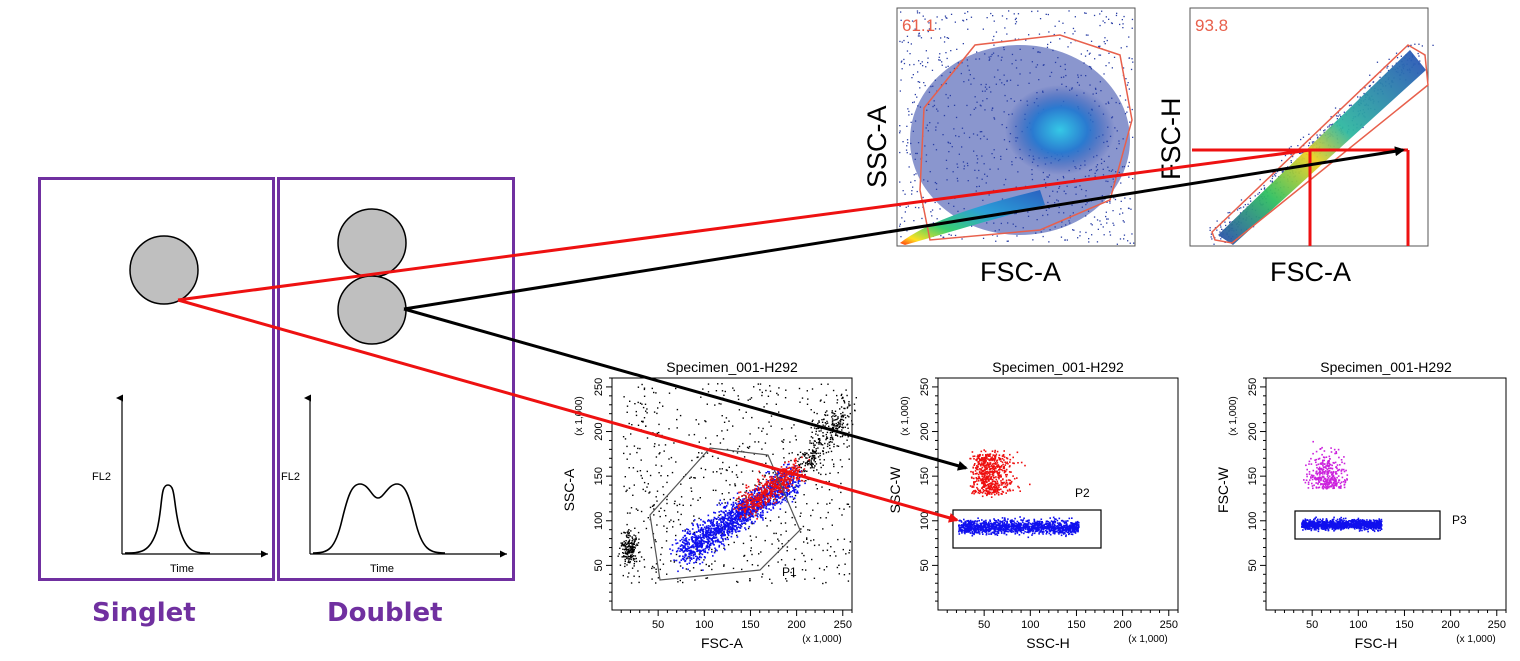  Describe the element at coordinates (372, 243) in the screenshot. I see `doublet-cell-top` at that location.